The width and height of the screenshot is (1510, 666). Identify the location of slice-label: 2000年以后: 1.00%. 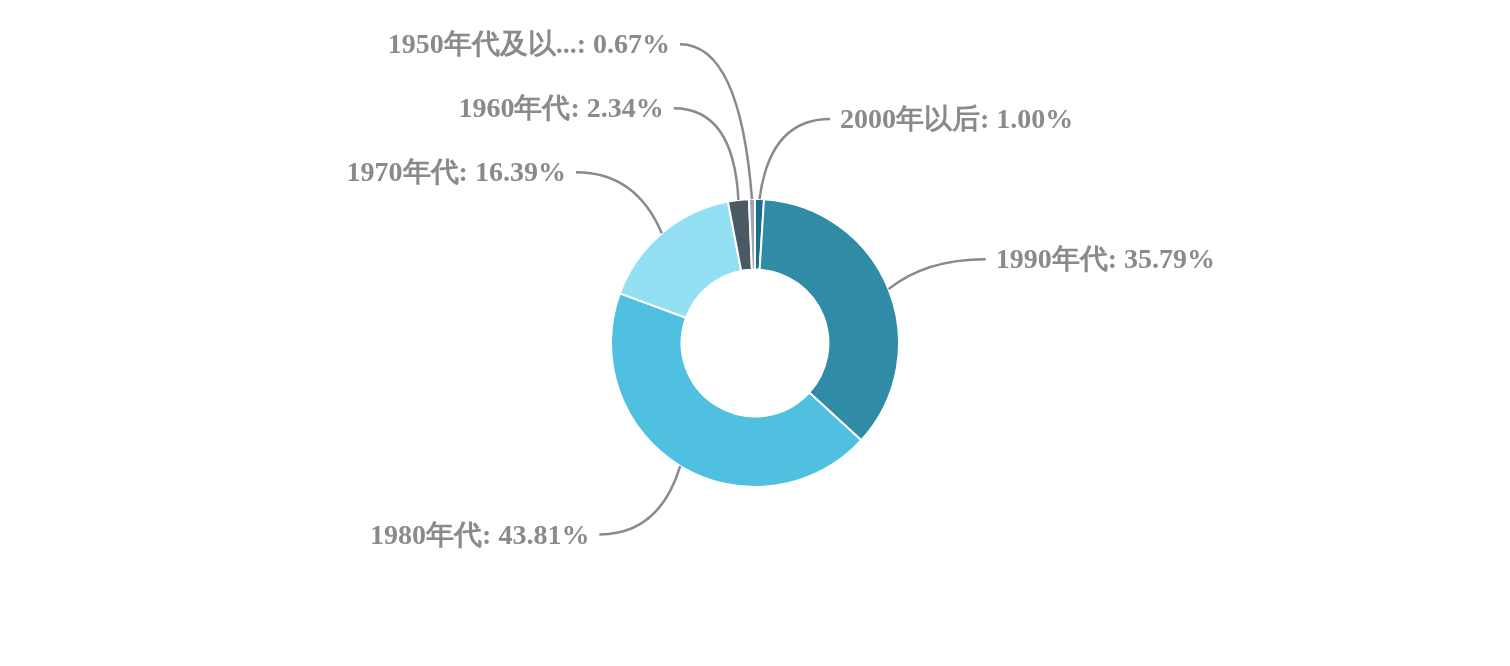
(957, 119).